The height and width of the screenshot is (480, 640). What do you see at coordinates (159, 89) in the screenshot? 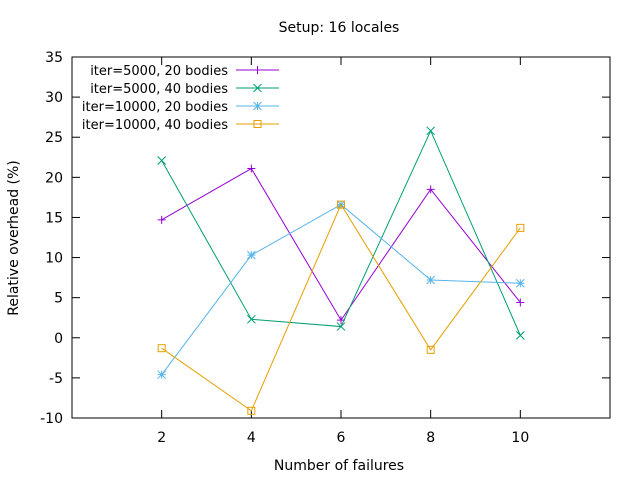
I see `legend-label: iter=5000, 40 bodies` at bounding box center [159, 89].